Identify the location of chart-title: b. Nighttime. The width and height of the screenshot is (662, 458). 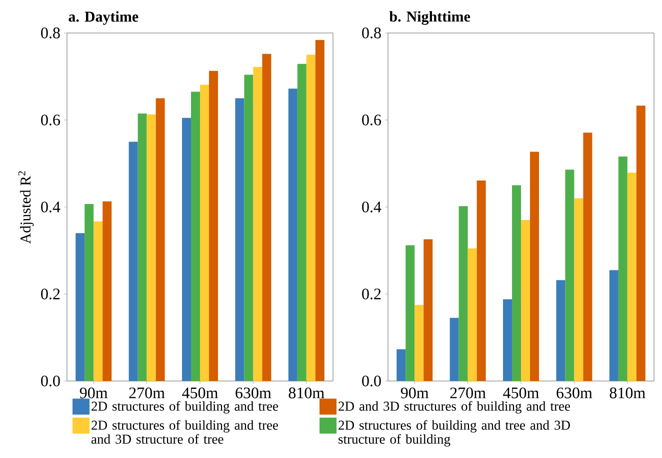
(429, 18).